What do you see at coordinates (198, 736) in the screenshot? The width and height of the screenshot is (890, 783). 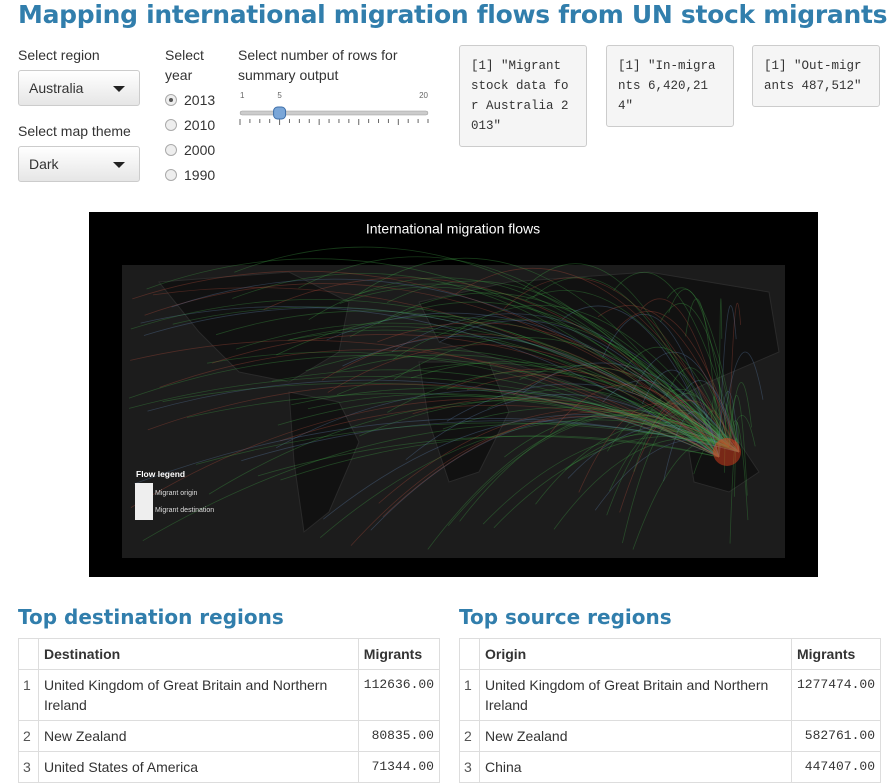 I see `table-cell: New Zealand` at bounding box center [198, 736].